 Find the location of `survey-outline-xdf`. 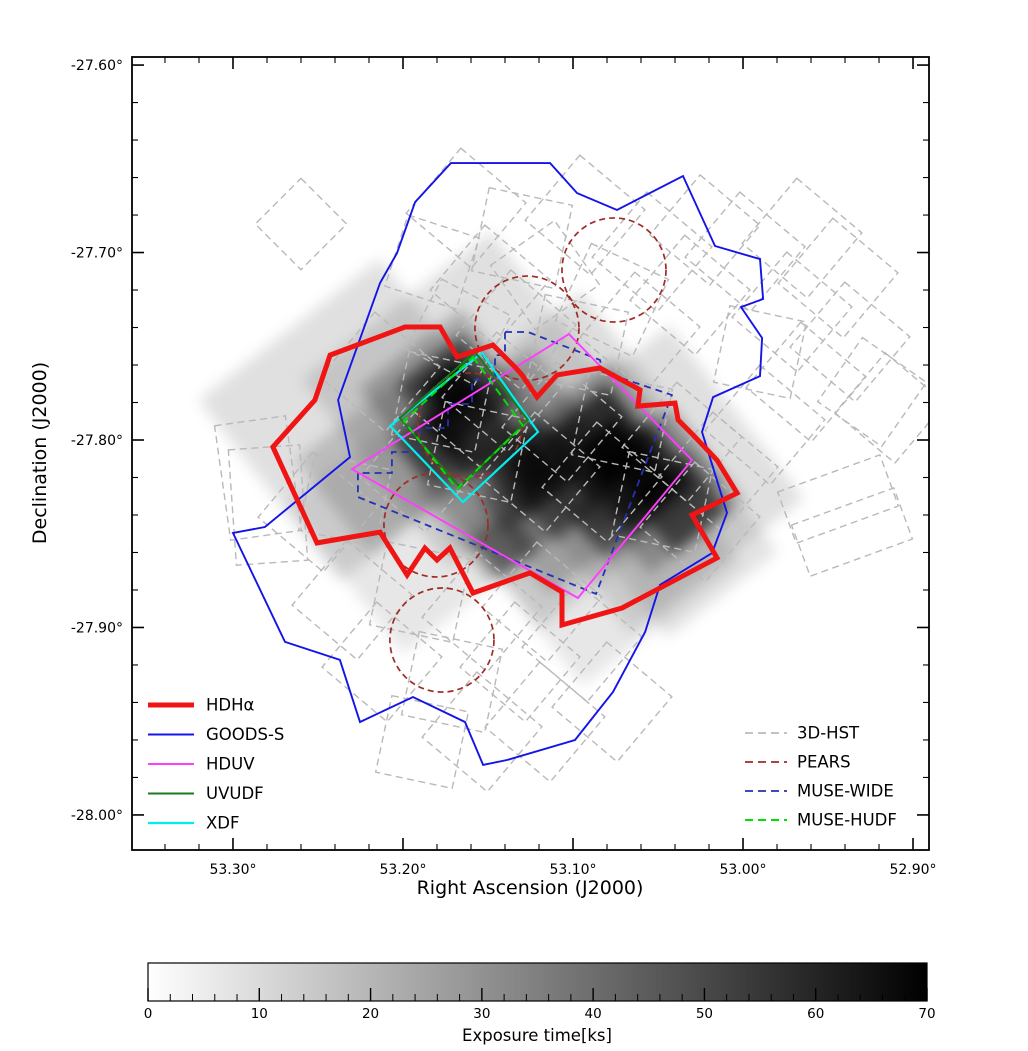

survey-outline-xdf is located at coordinates (464, 427).